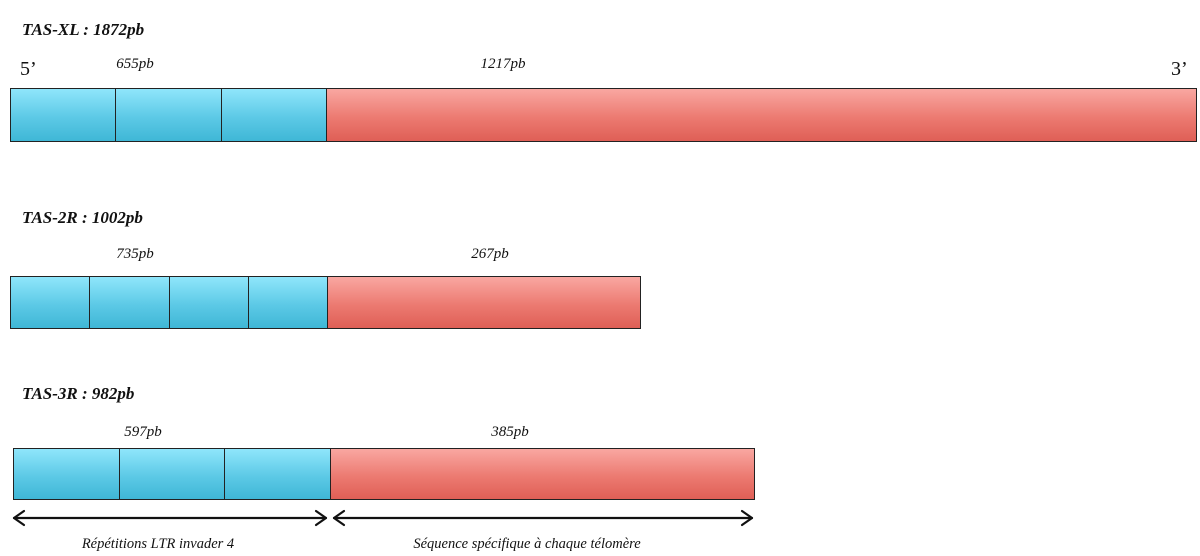  What do you see at coordinates (527, 544) in the screenshot?
I see `specific-legend-label: Séquence spécifique à chaque télomère` at bounding box center [527, 544].